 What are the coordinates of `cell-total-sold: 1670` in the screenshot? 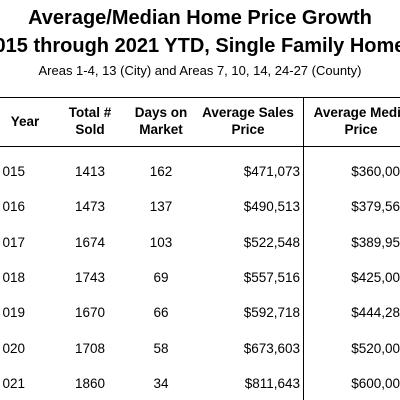 It's located at (90, 312).